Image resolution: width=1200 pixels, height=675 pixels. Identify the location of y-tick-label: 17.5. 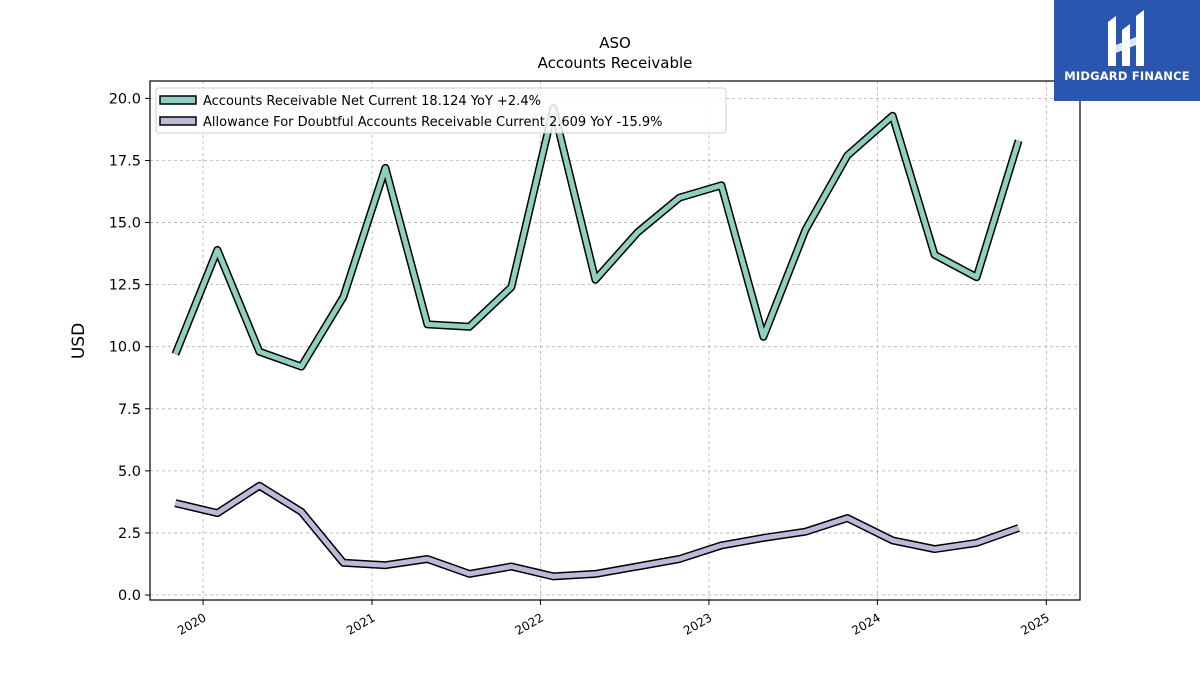
(125, 161).